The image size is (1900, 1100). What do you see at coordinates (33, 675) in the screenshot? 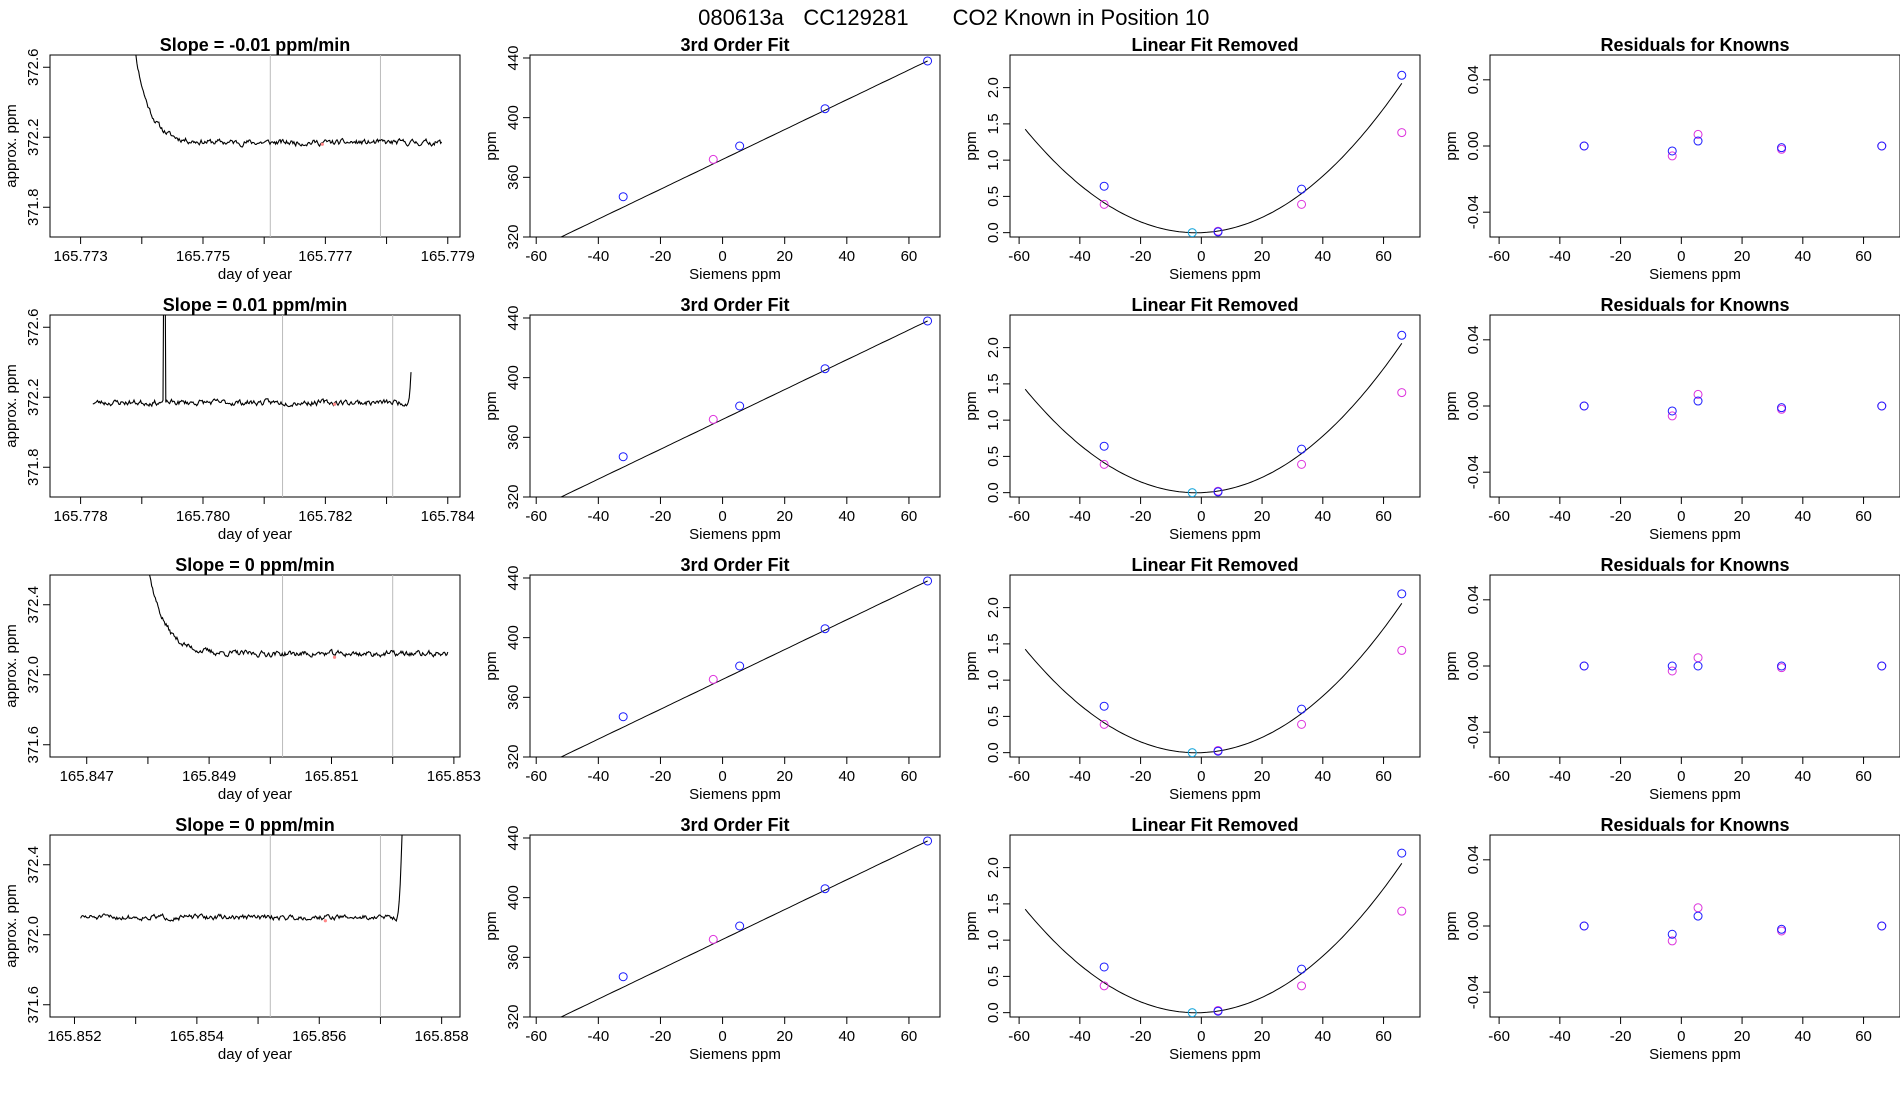
I see `y-tick-label: 372.0` at bounding box center [33, 675].